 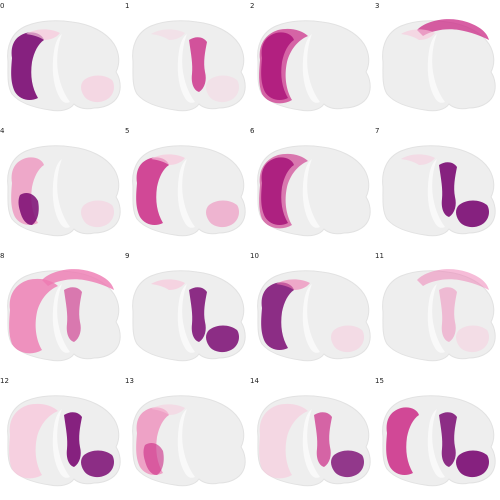 I want to click on panel-index-label: 3, so click(x=377, y=6).